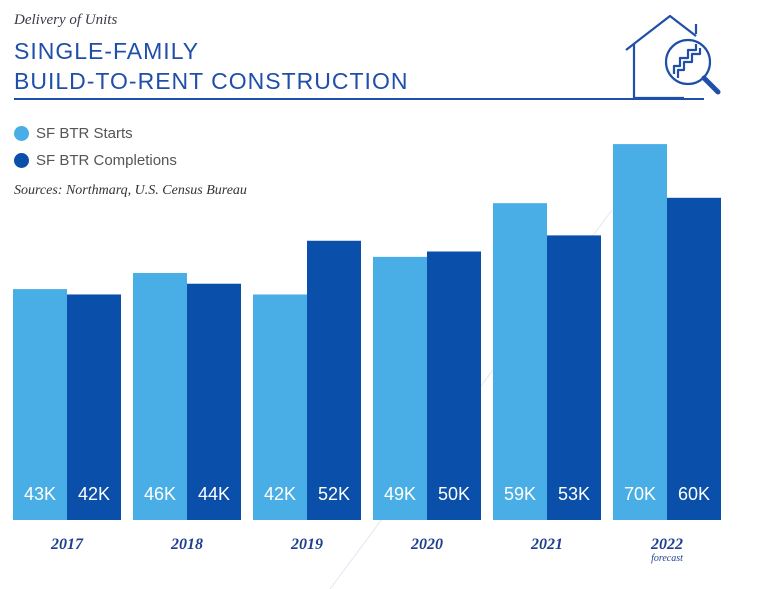 The height and width of the screenshot is (589, 770). What do you see at coordinates (359, 99) in the screenshot?
I see `title-divider` at bounding box center [359, 99].